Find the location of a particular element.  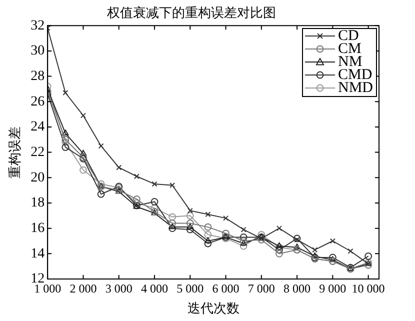

y-tick-label: 16 is located at coordinates (37, 228).